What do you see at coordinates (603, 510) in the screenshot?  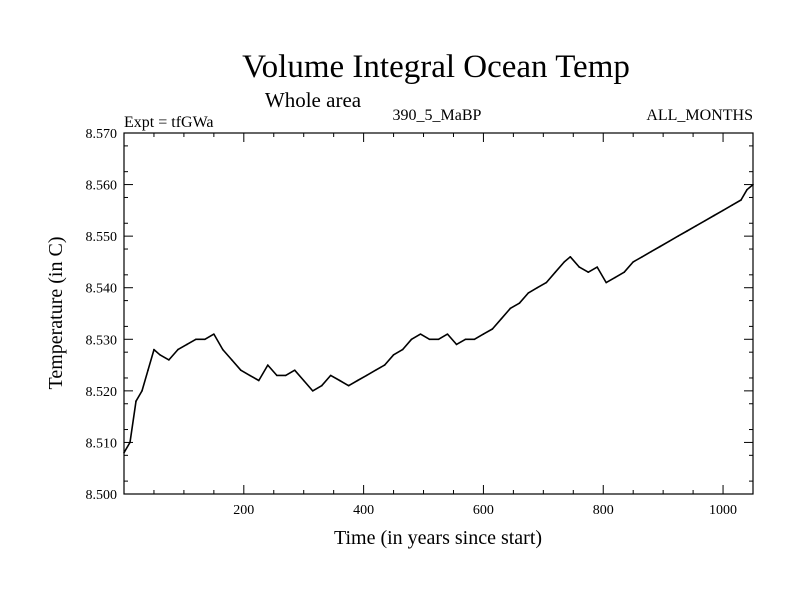 I see `x-tick-label: 800` at bounding box center [603, 510].